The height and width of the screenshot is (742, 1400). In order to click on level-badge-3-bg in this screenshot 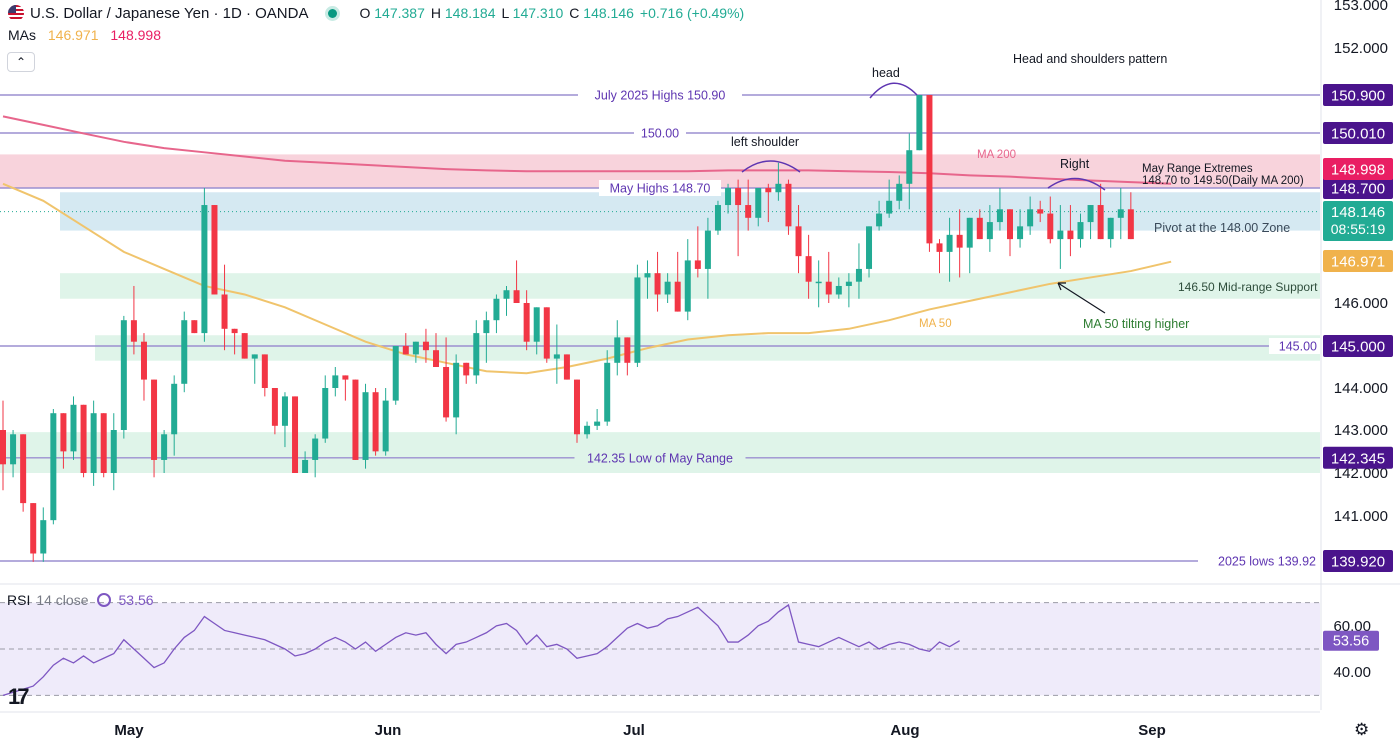, I will do `click(1358, 346)`.